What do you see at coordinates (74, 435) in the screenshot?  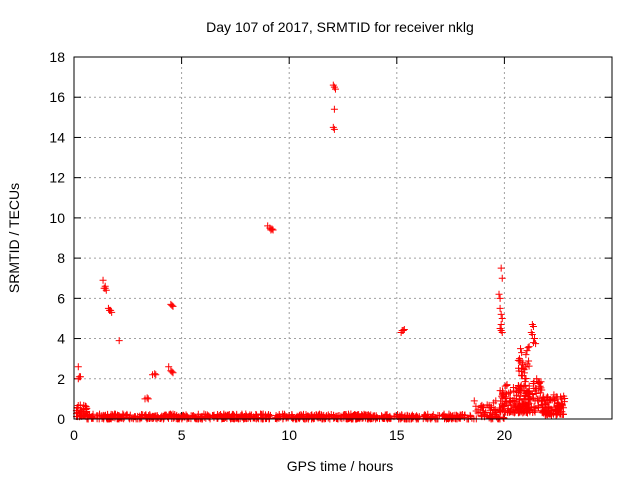 I see `x-tick-label: 0` at bounding box center [74, 435].